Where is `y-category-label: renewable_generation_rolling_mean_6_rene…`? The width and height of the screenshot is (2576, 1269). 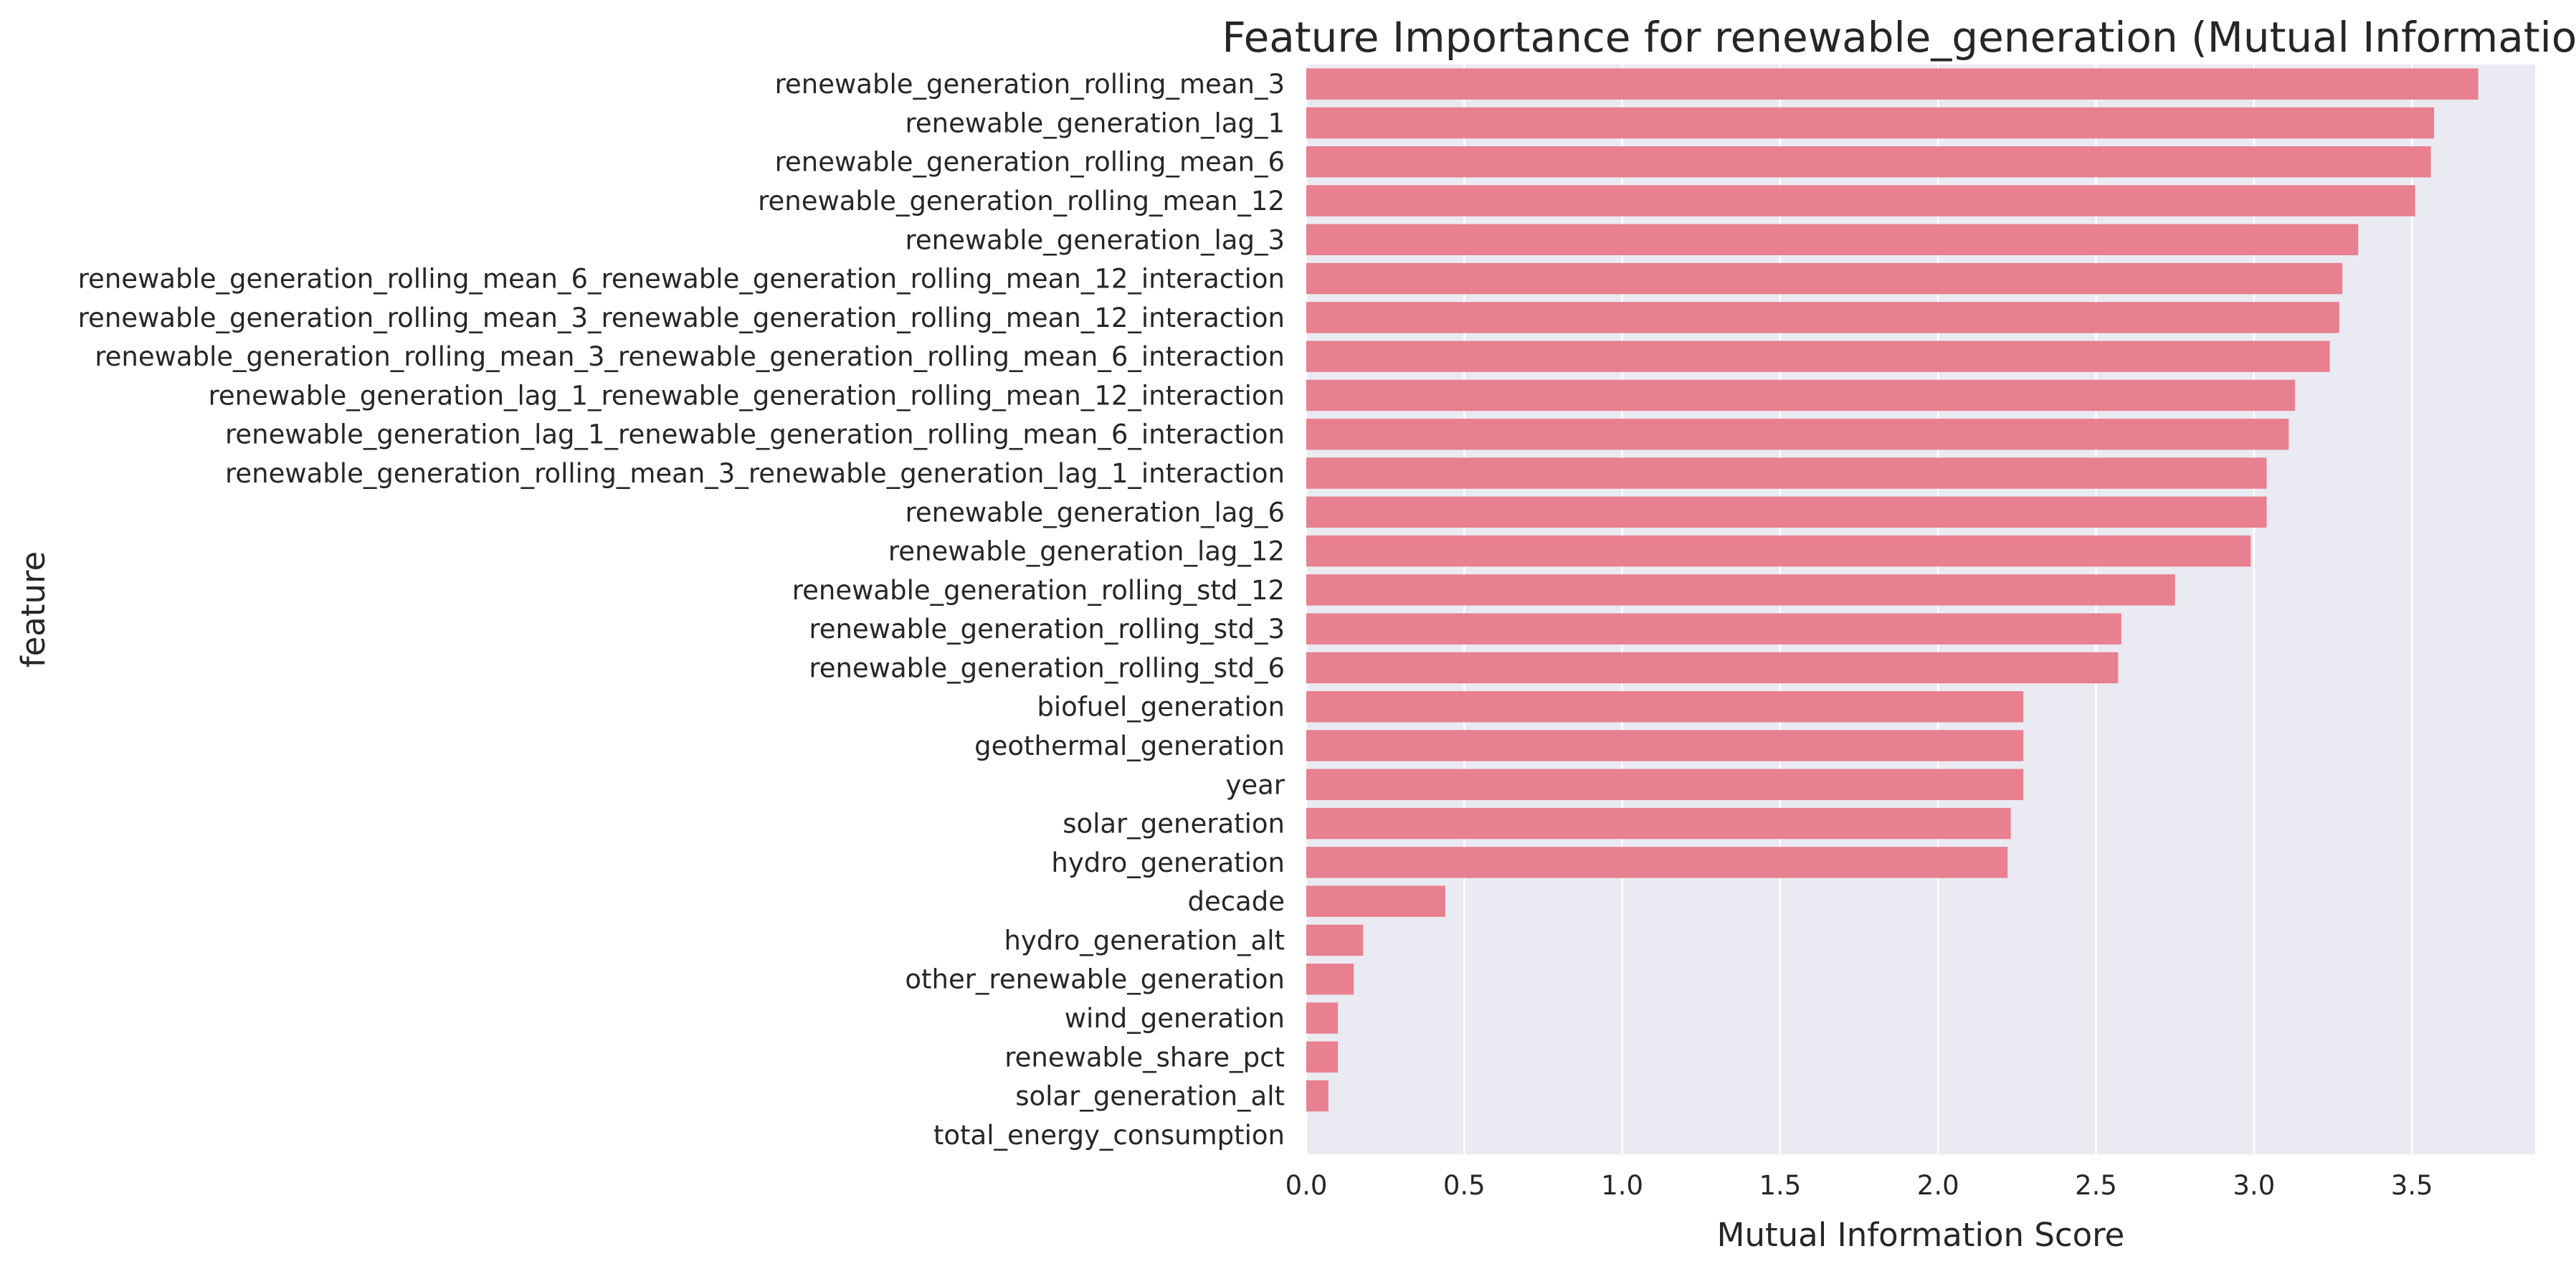 y-category-label: renewable_generation_rolling_mean_6_rene… is located at coordinates (681, 279).